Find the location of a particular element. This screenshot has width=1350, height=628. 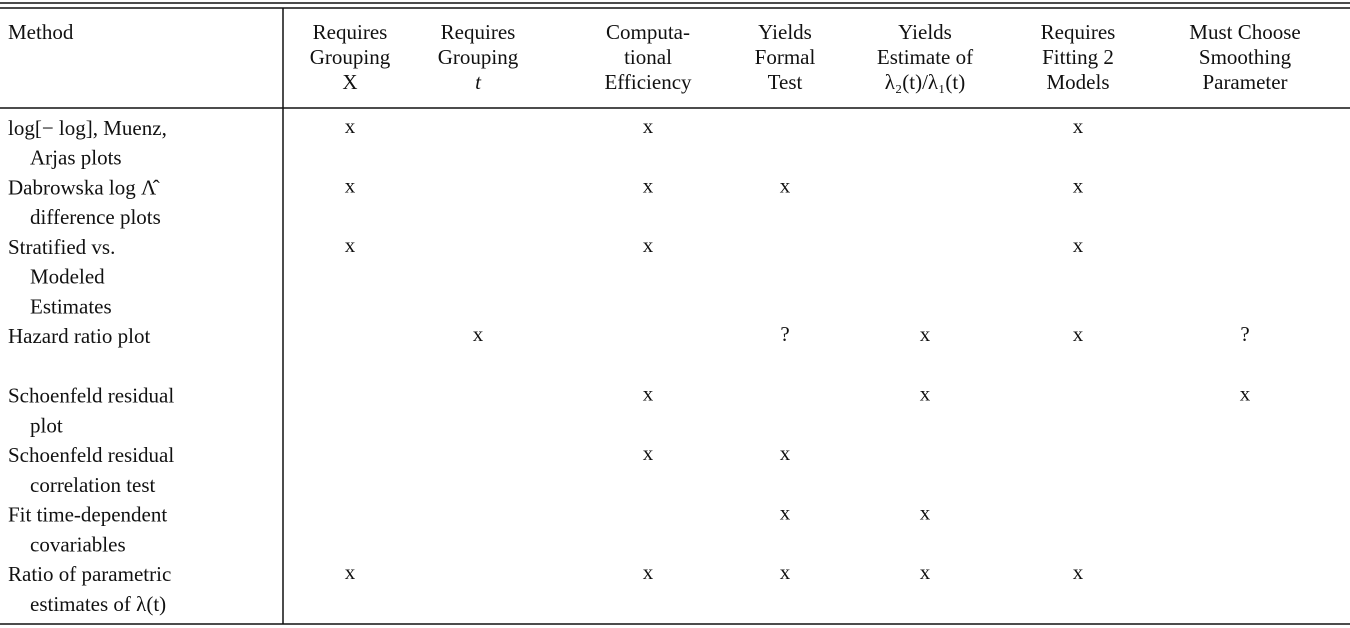

method-name: Stratified vs. is located at coordinates (61, 247).